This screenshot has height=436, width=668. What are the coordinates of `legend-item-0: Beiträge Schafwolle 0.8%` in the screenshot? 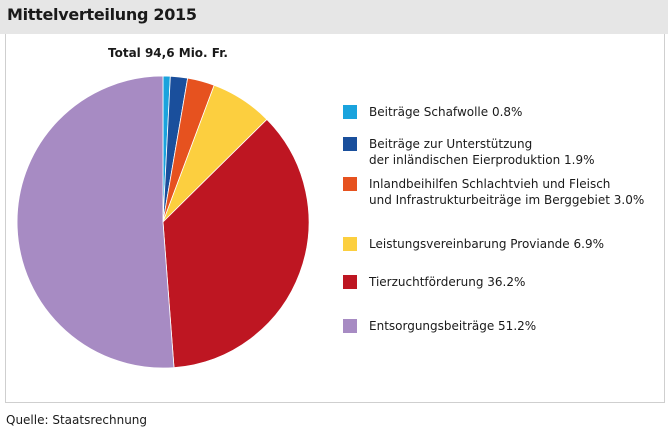 It's located at (432, 112).